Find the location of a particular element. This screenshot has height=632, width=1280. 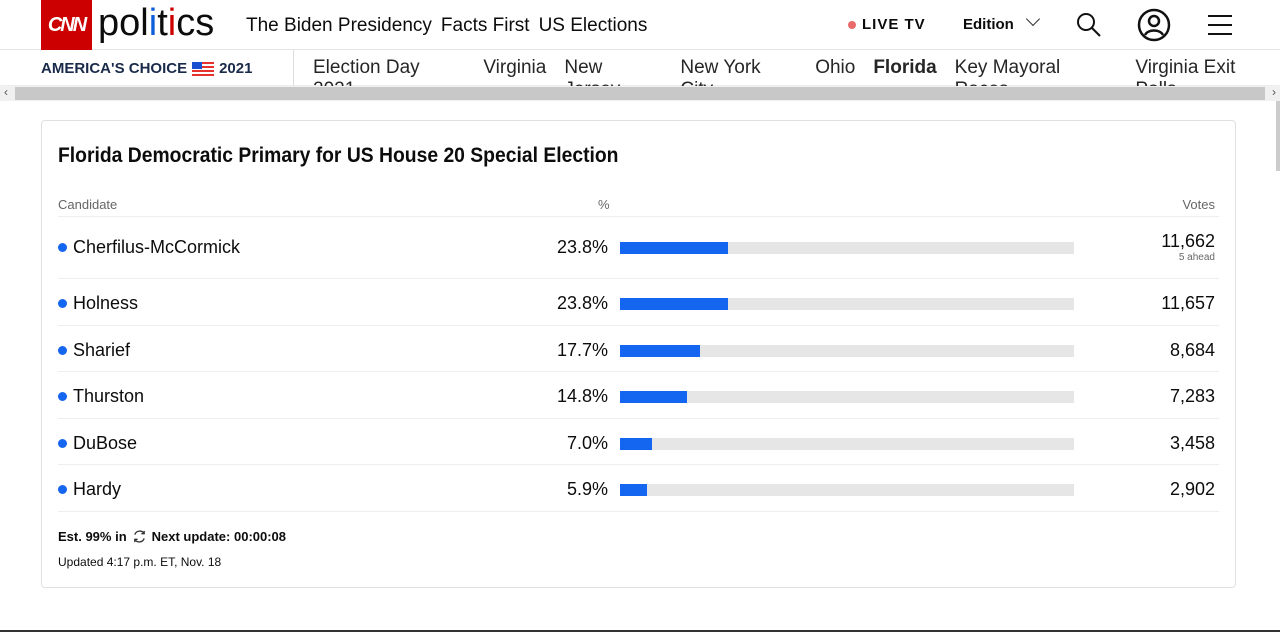

subnav-virginia: Virginia is located at coordinates (515, 67).